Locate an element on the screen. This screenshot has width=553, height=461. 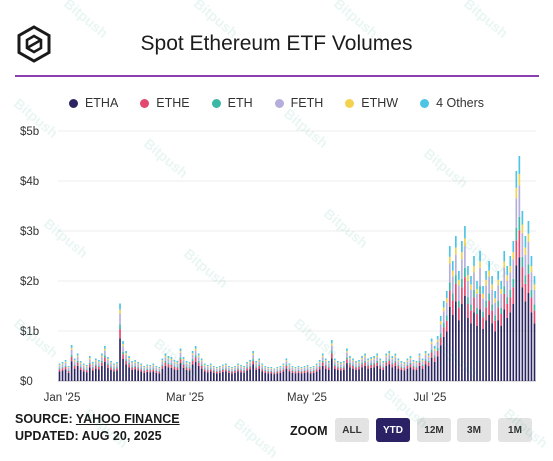
legend-item-etha: ETHA is located at coordinates (93, 103).